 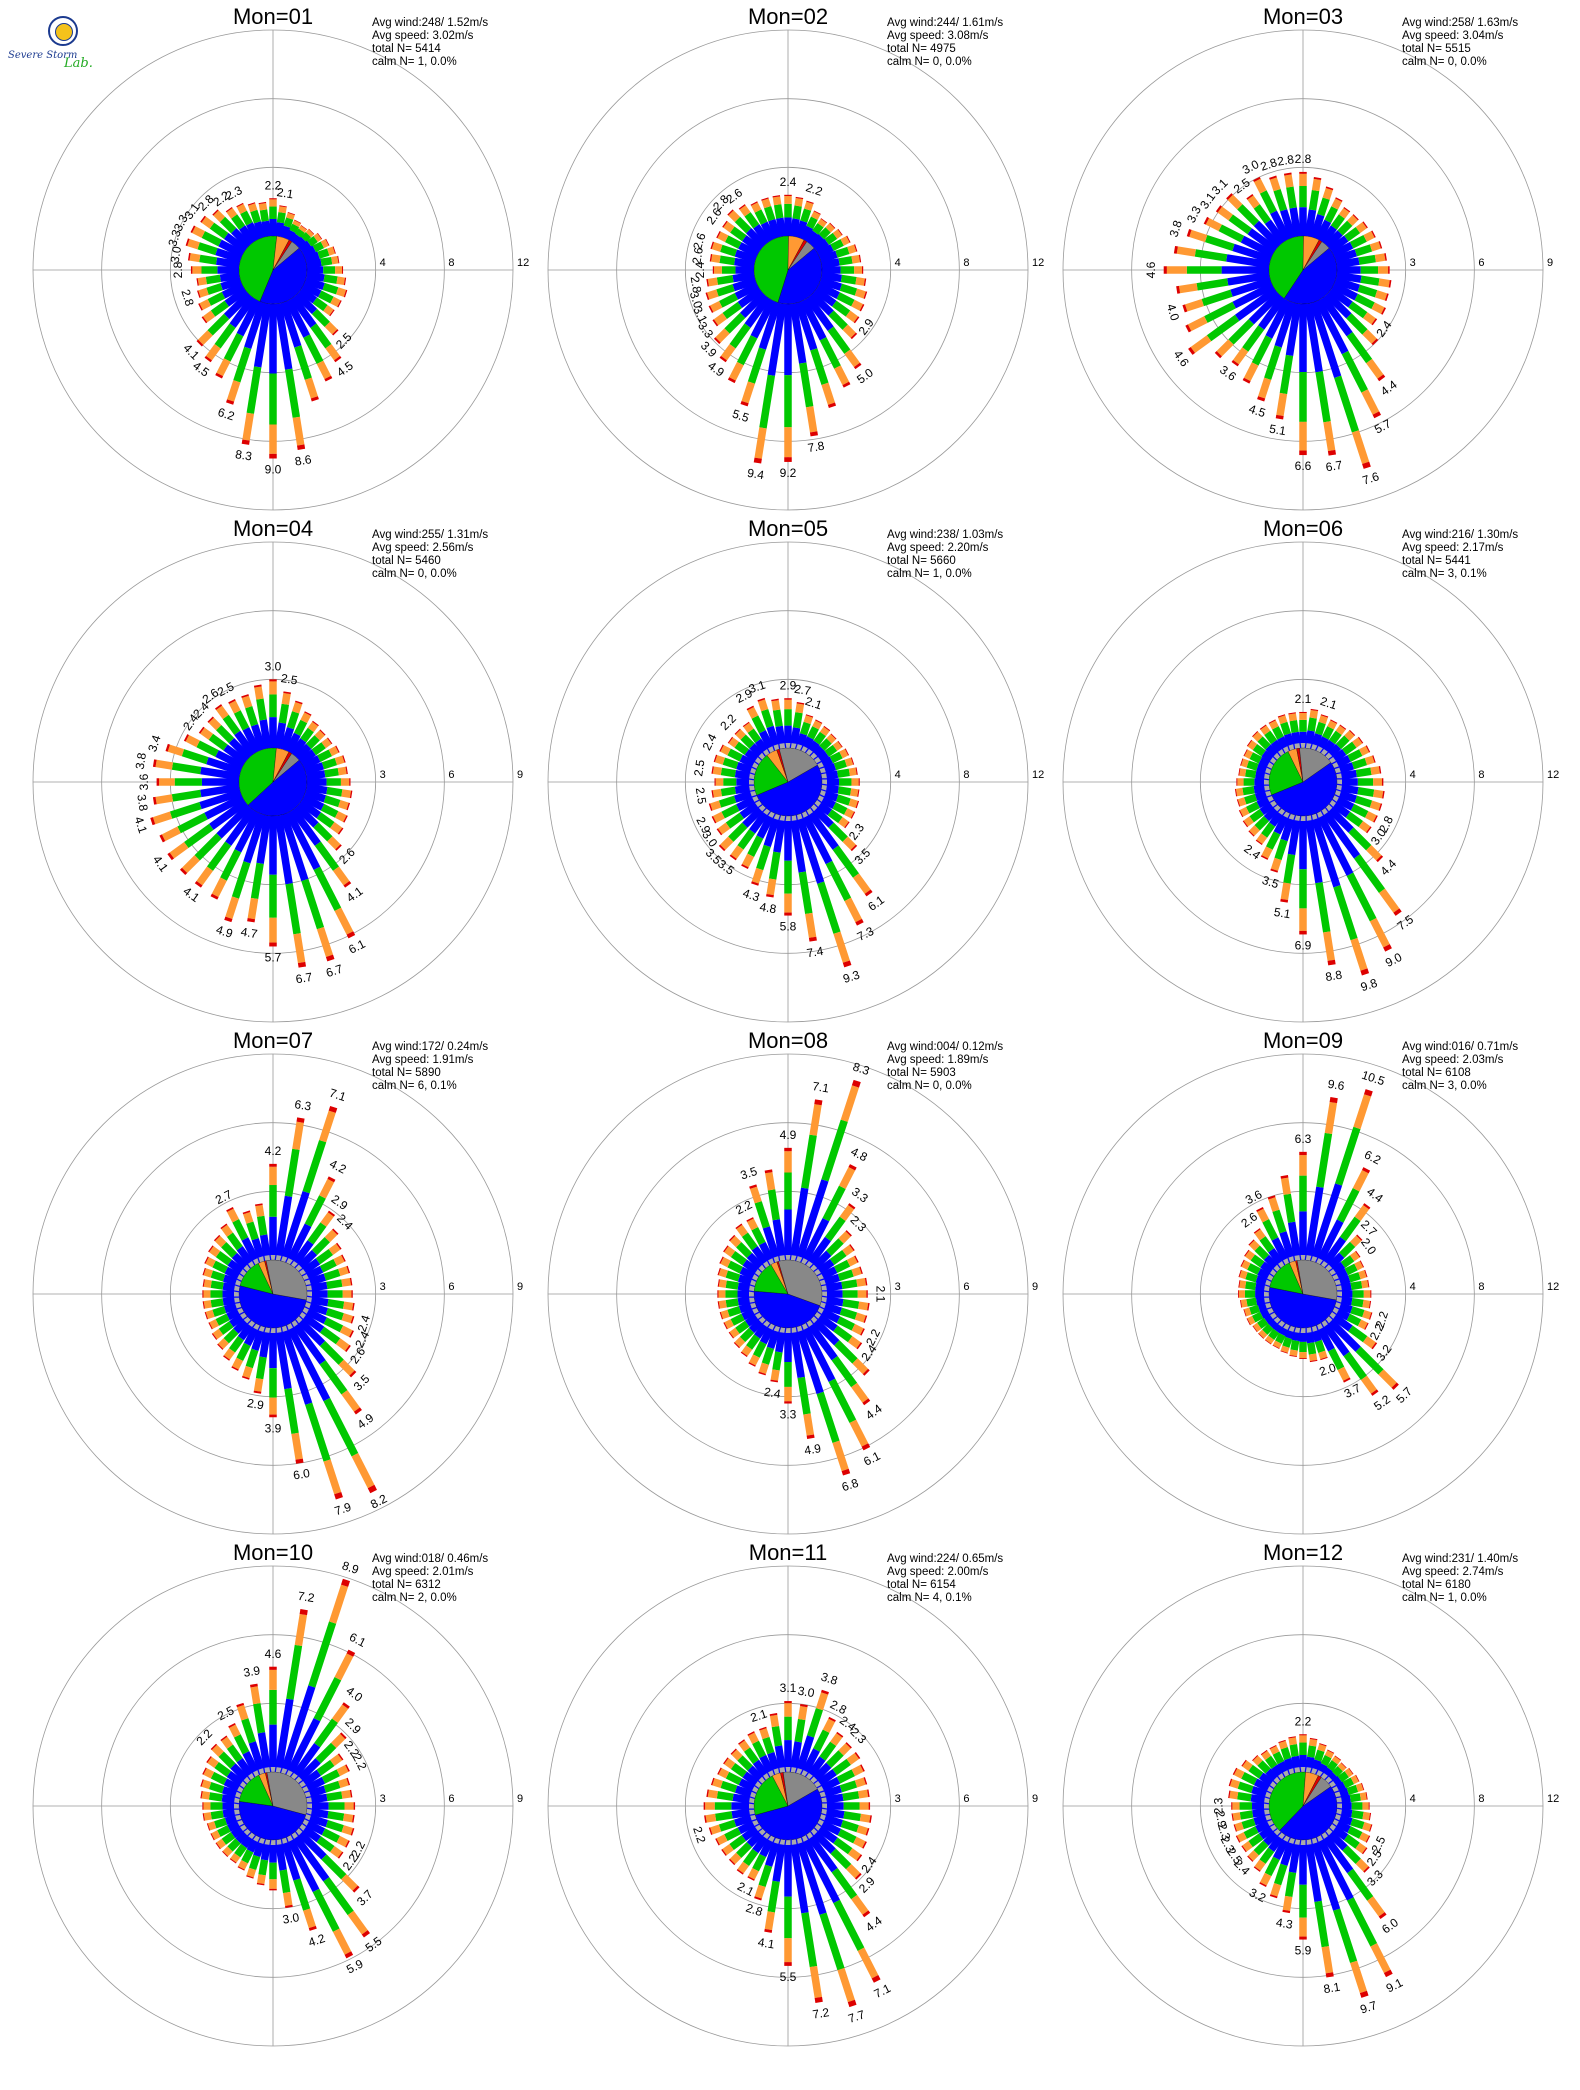 I want to click on petal-label: 7.2, so click(x=306, y=1597).